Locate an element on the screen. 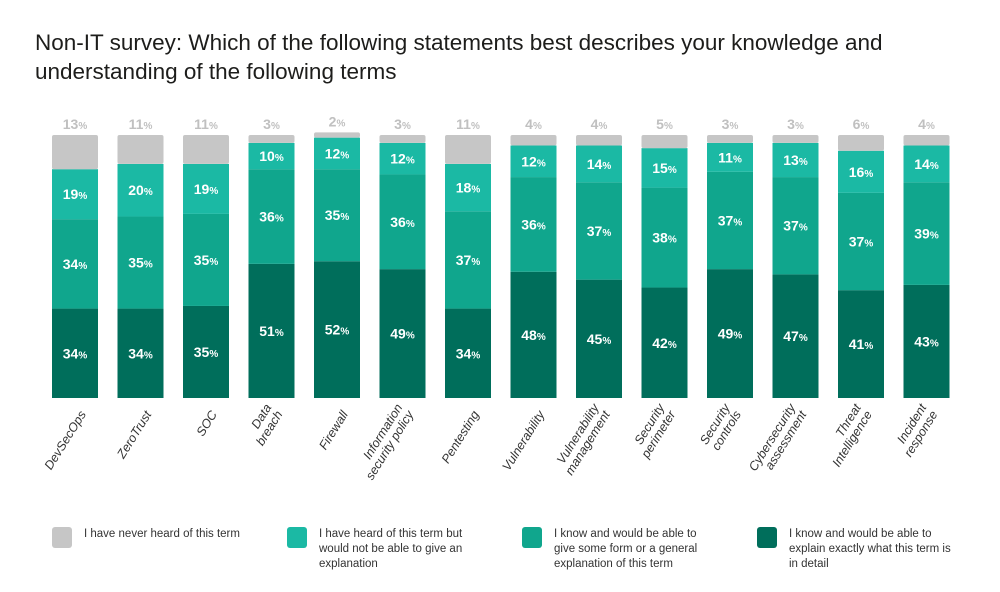 The image size is (1000, 592). x-tick-label: Securityperimeter is located at coordinates (653, 431).